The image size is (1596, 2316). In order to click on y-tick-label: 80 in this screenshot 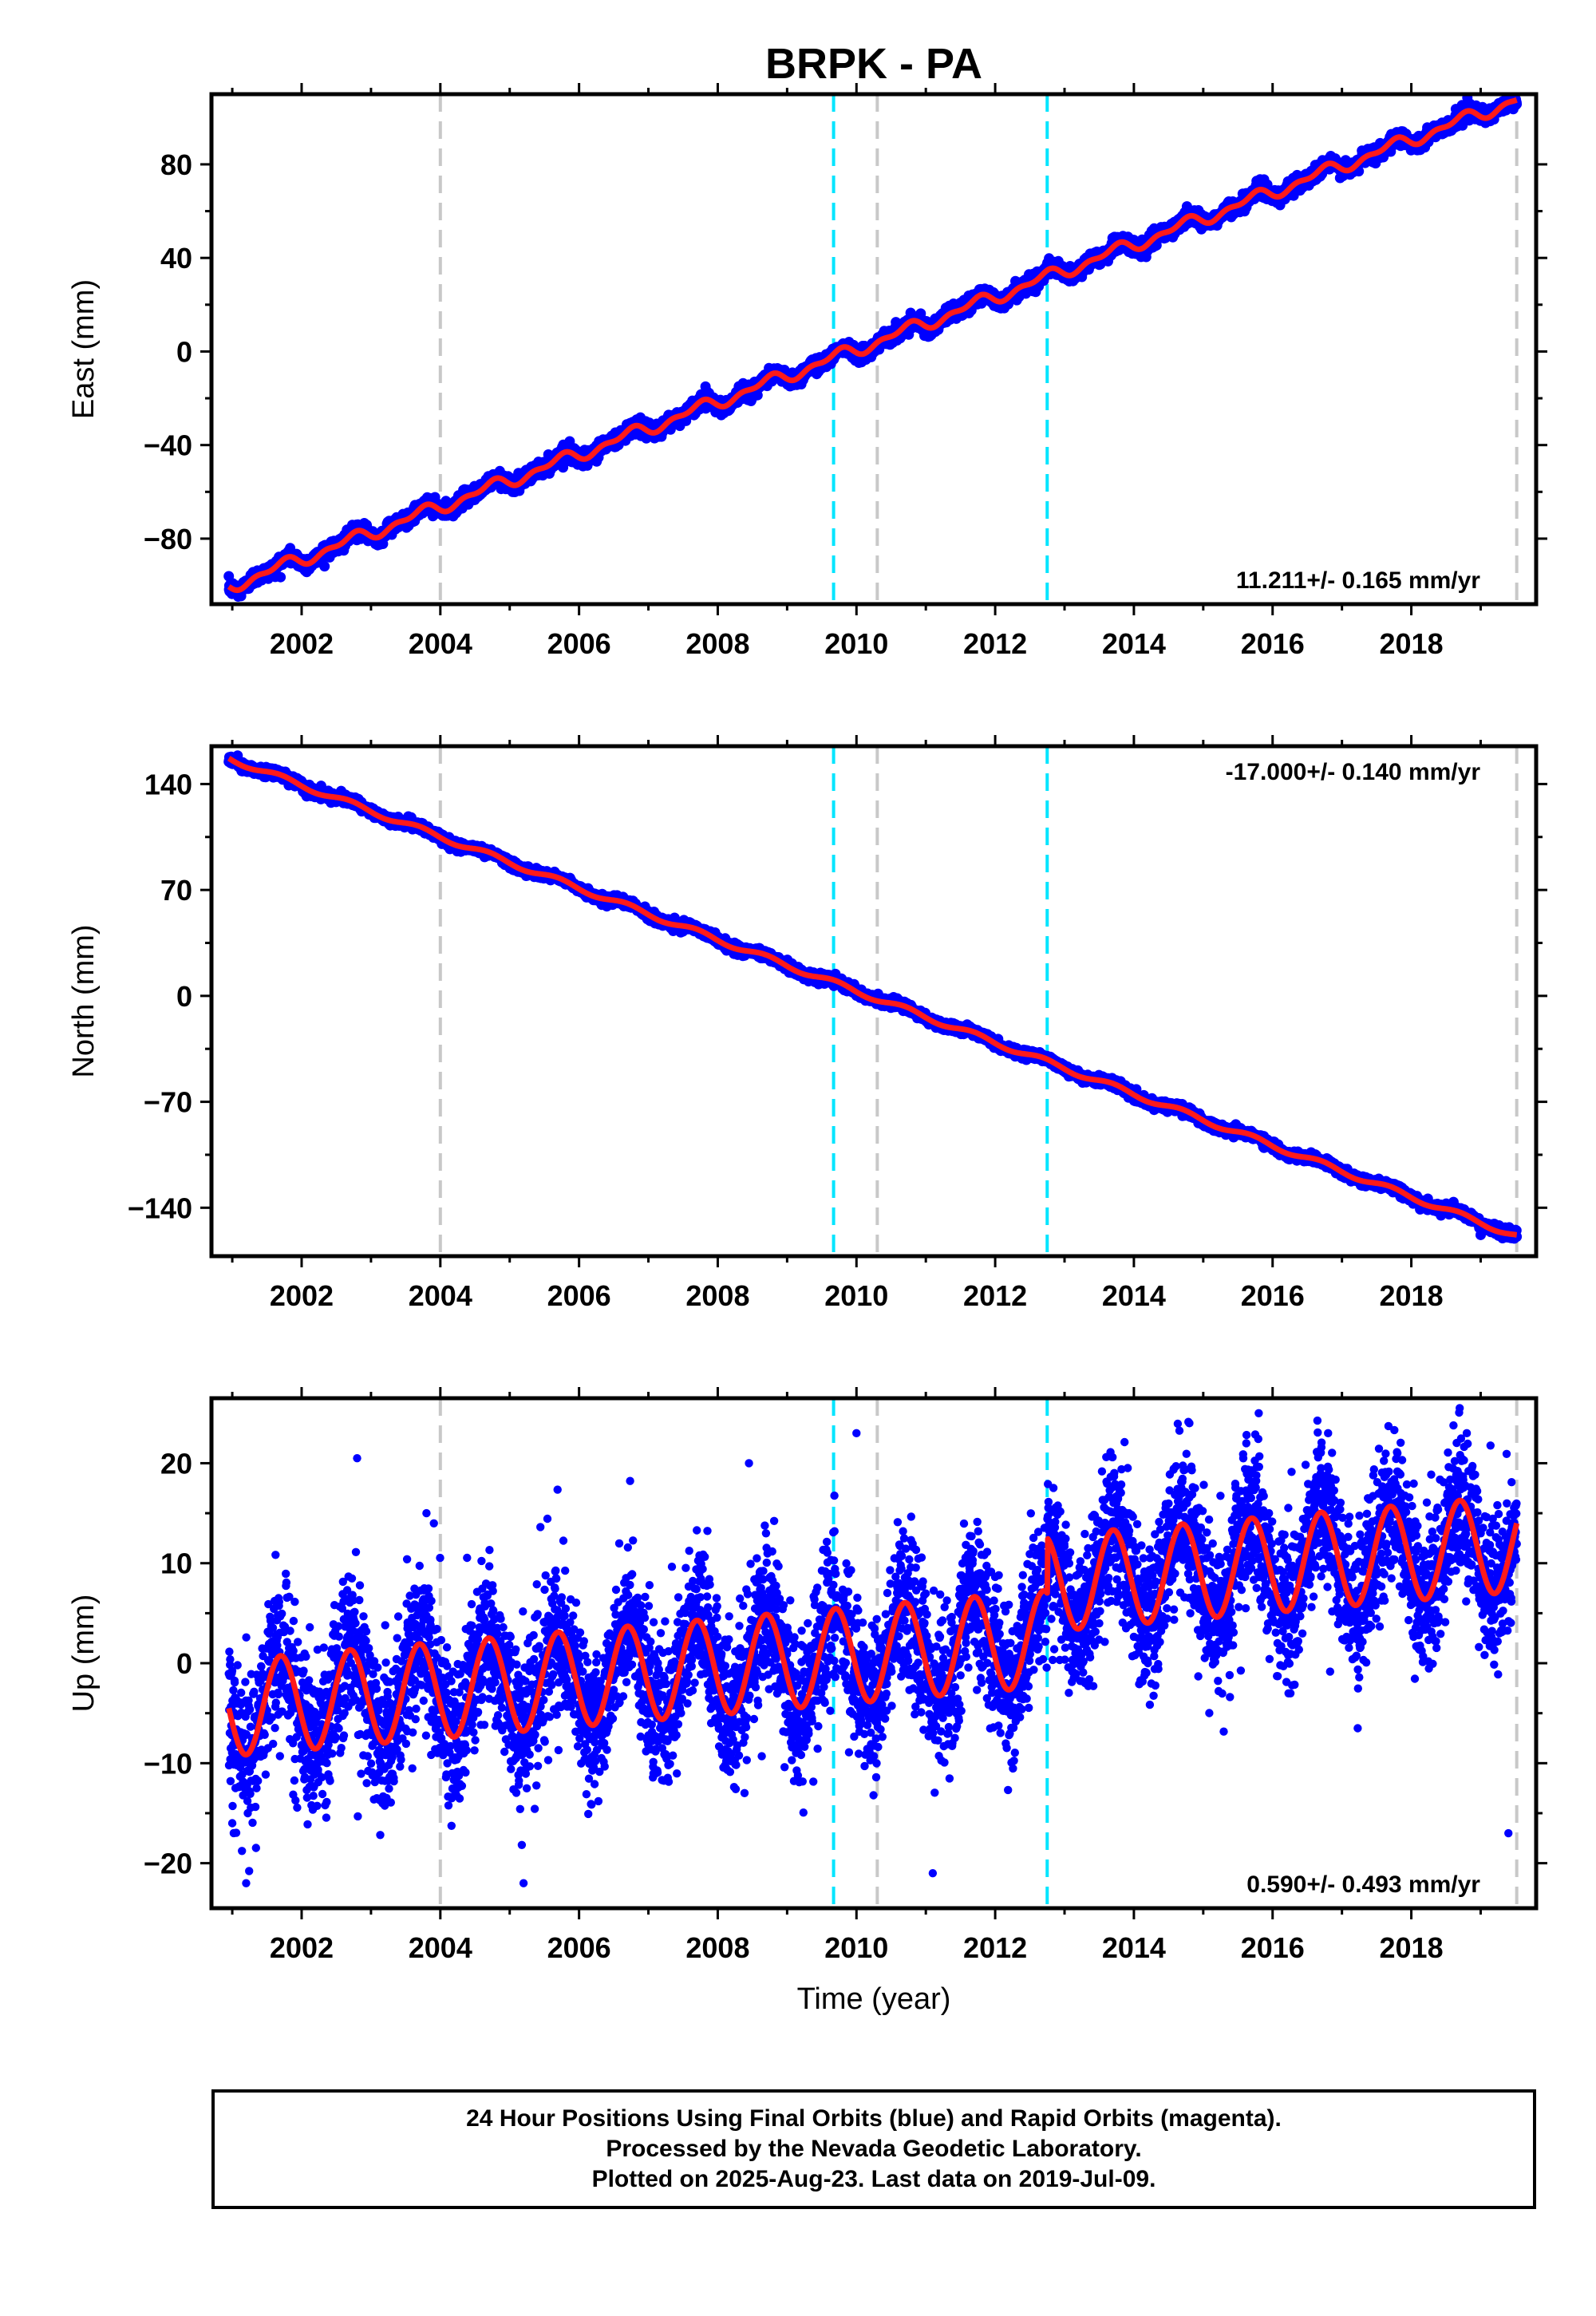, I will do `click(176, 164)`.